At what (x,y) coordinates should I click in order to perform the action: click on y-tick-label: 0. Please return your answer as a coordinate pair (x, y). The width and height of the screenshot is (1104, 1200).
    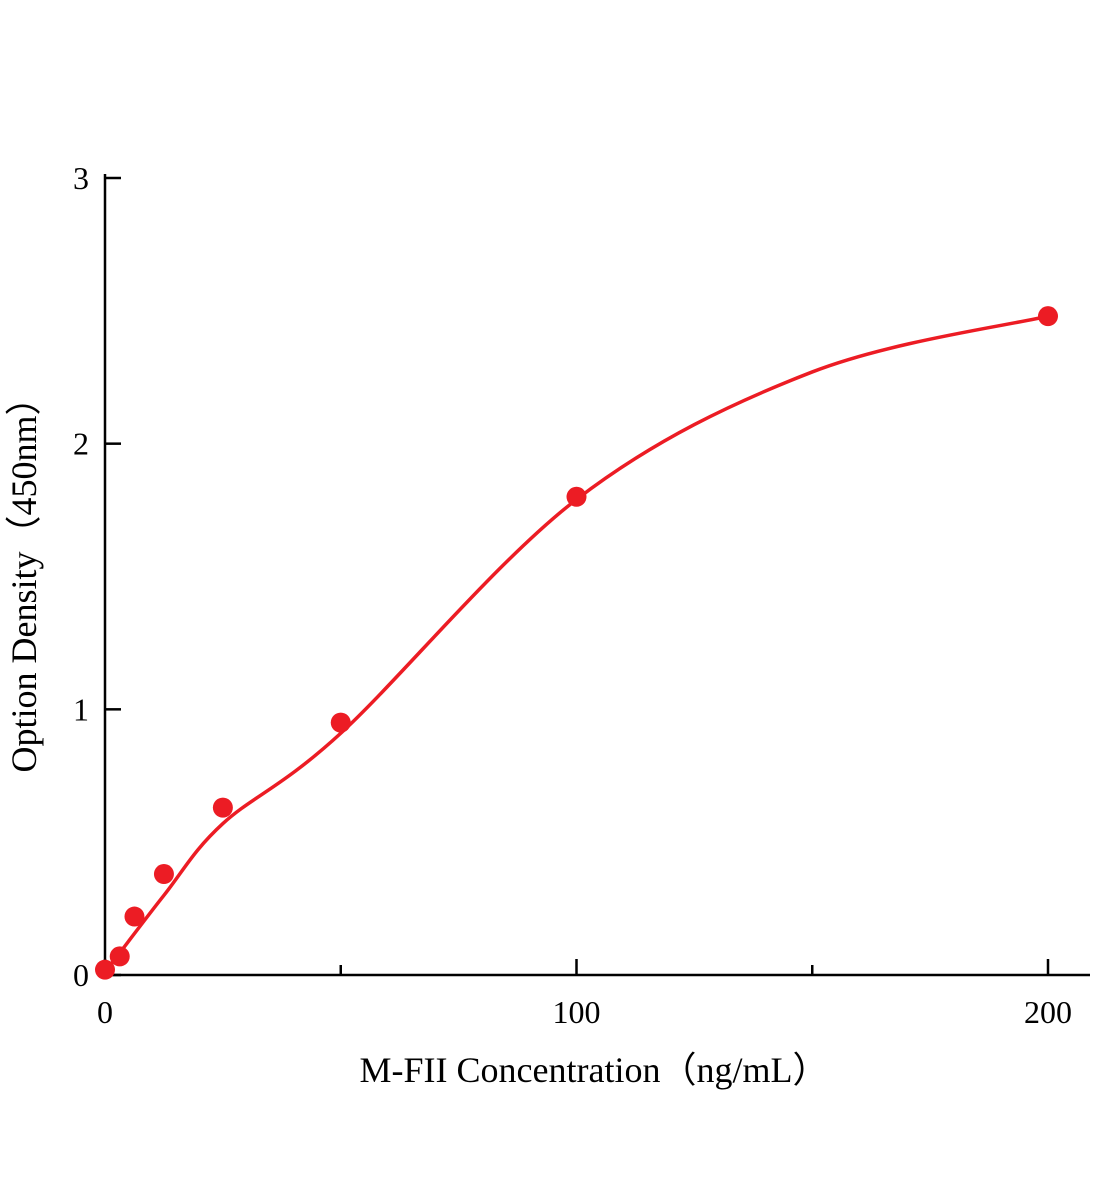
    Looking at the image, I should click on (81, 975).